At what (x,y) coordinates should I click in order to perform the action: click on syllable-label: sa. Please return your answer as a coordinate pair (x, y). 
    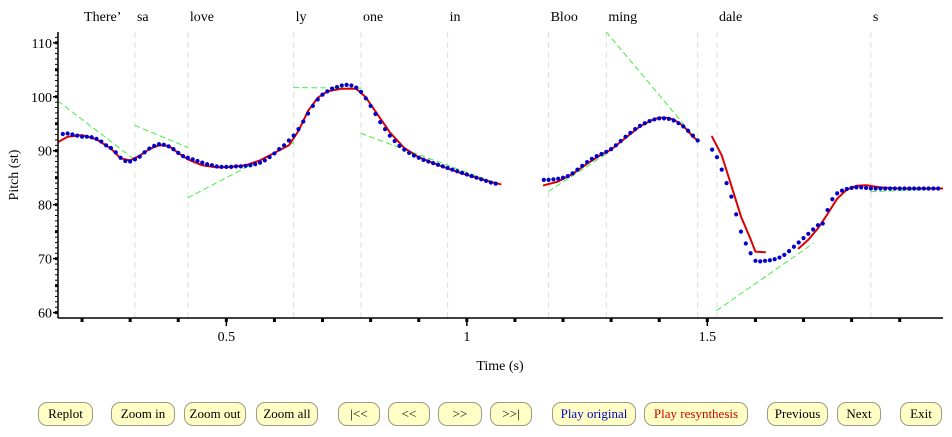
    Looking at the image, I should click on (143, 17).